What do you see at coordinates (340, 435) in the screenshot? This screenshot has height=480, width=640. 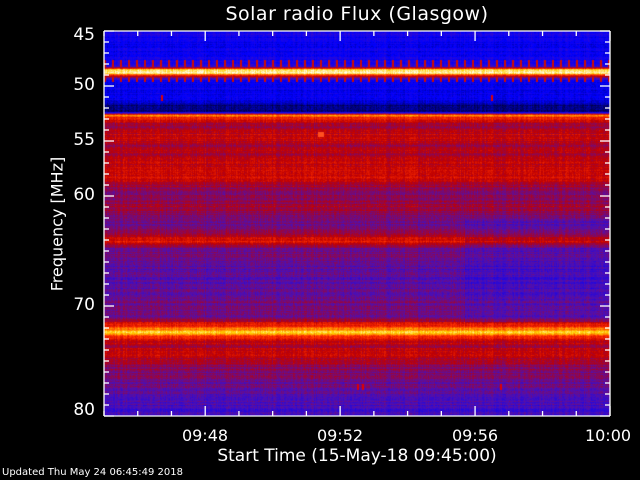 I see `x-tick-label: 09:52` at bounding box center [340, 435].